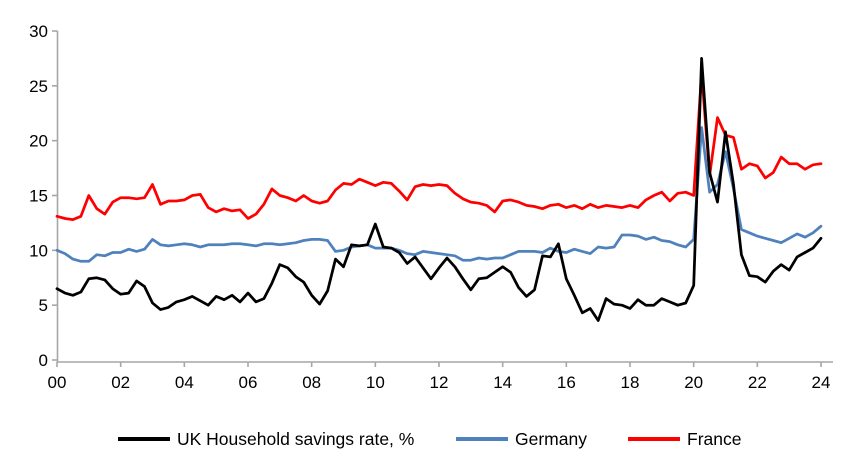 This screenshot has width=852, height=476. Describe the element at coordinates (375, 382) in the screenshot. I see `x-tick-label: 10` at that location.